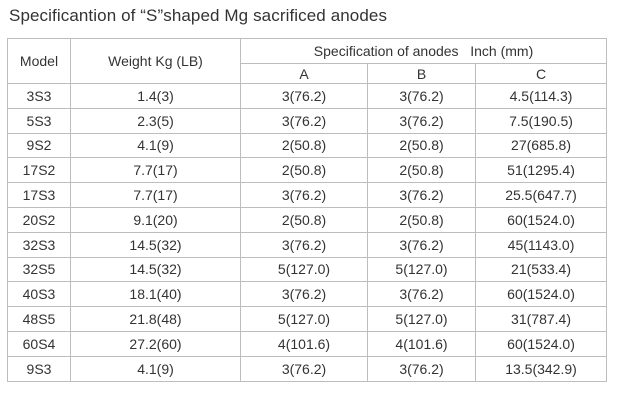 This screenshot has width=620, height=400. I want to click on table-row: 3S3 1.4(3) 3(76.2) 3(76.2) 4.5(114.3), so click(307, 96).